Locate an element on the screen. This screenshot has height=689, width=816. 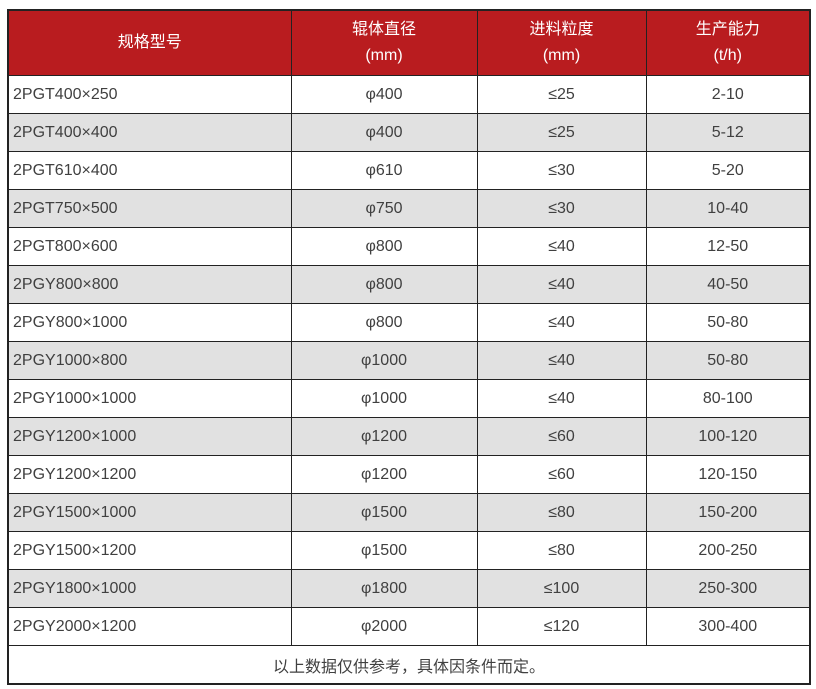
col-header-model-label: 规格型号 is located at coordinates (149, 42).